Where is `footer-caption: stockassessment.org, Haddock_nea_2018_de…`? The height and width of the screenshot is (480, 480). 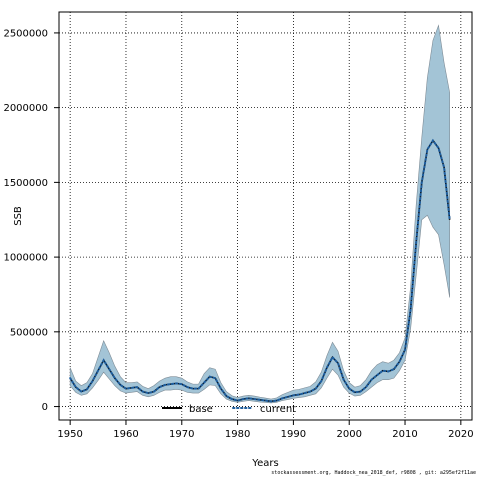 footer-caption: stockassessment.org, Haddock_nea_2018_de… is located at coordinates (373, 473).